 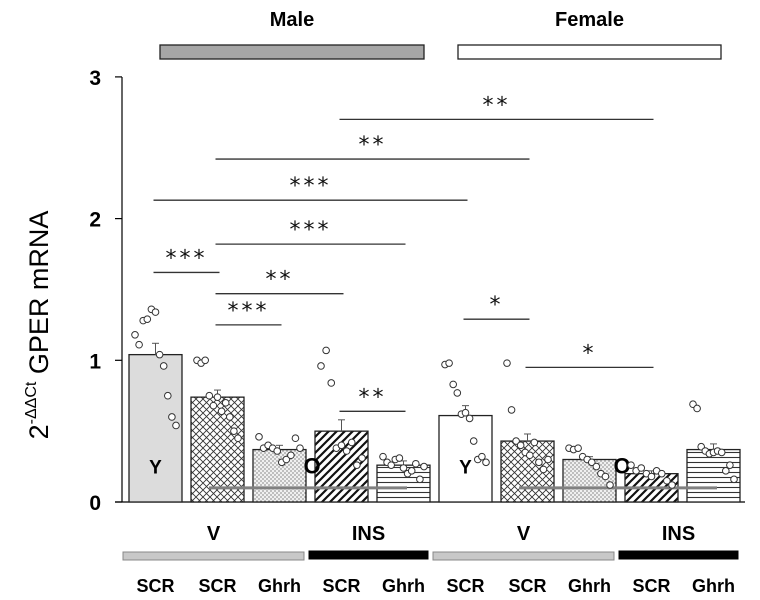 I want to click on y-label-main: GPER mRNA, so click(x=39, y=293).